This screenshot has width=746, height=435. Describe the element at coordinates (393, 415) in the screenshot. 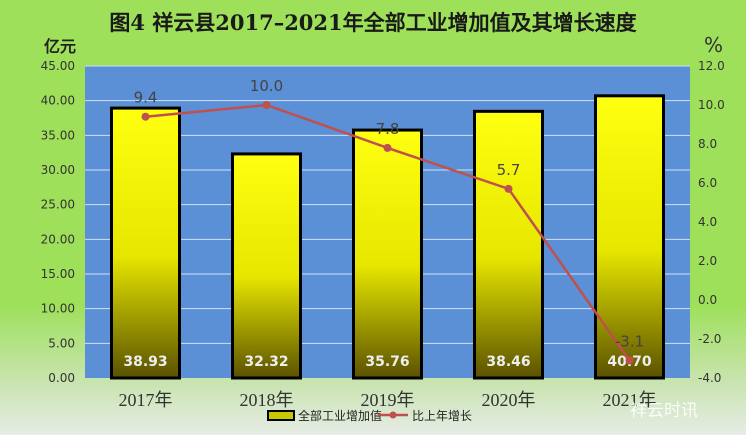

I see `legend-line-marker` at that location.